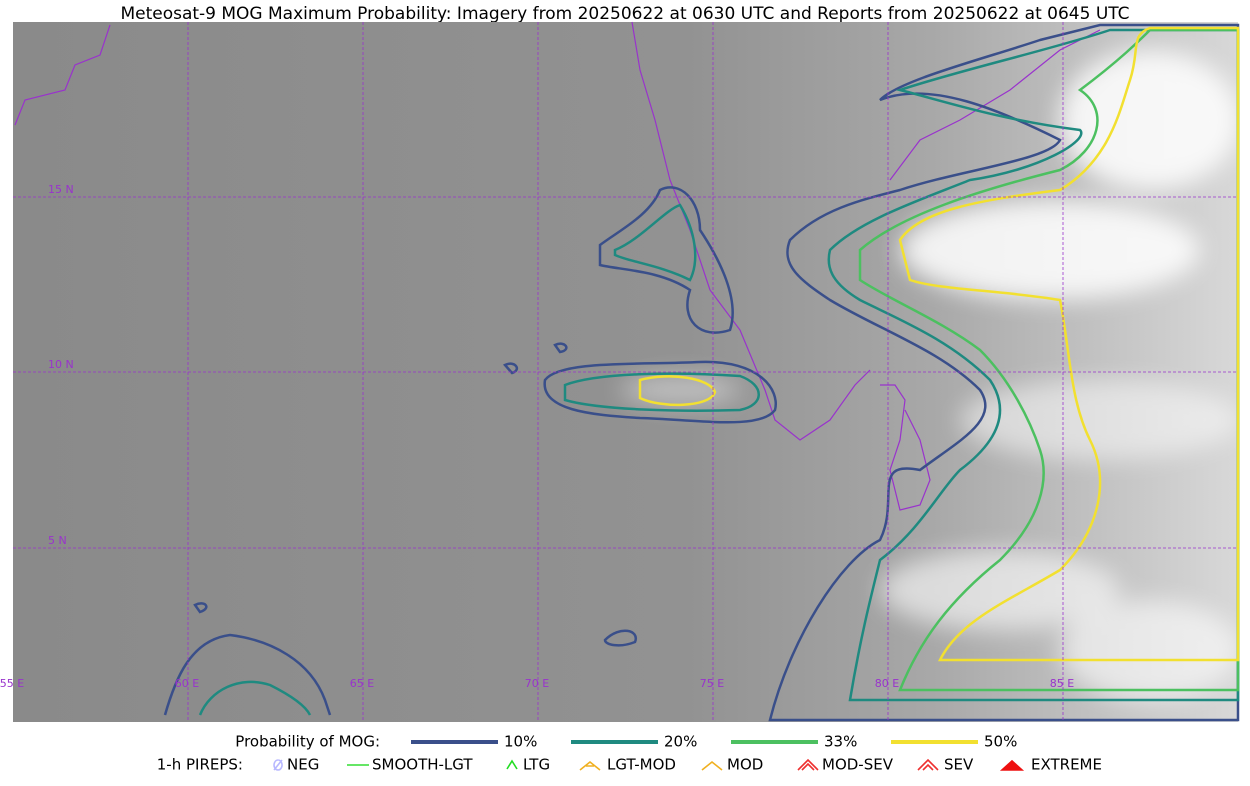 This screenshot has height=786, width=1250. Describe the element at coordinates (187, 683) in the screenshot. I see `lon-label: 60 E` at that location.